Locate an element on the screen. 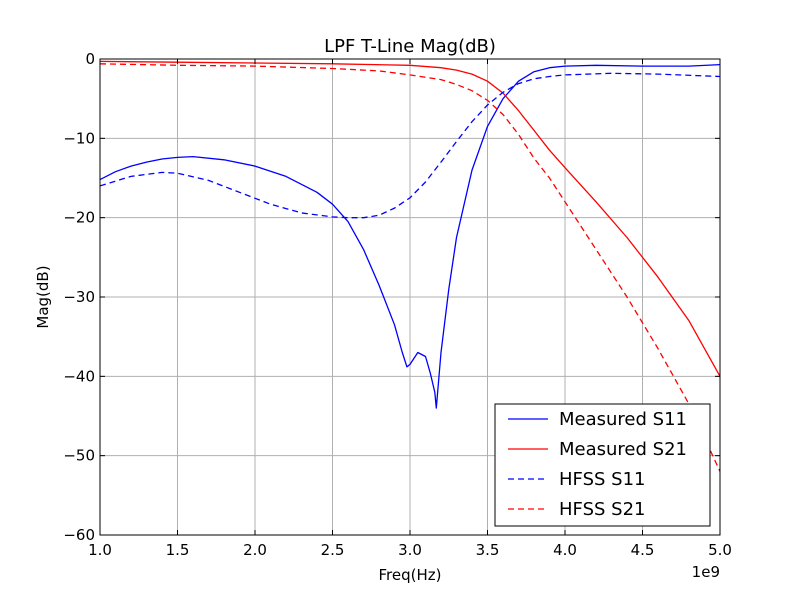 The width and height of the screenshot is (800, 595). legend-label-measured-s11: Measured S11 is located at coordinates (623, 419).